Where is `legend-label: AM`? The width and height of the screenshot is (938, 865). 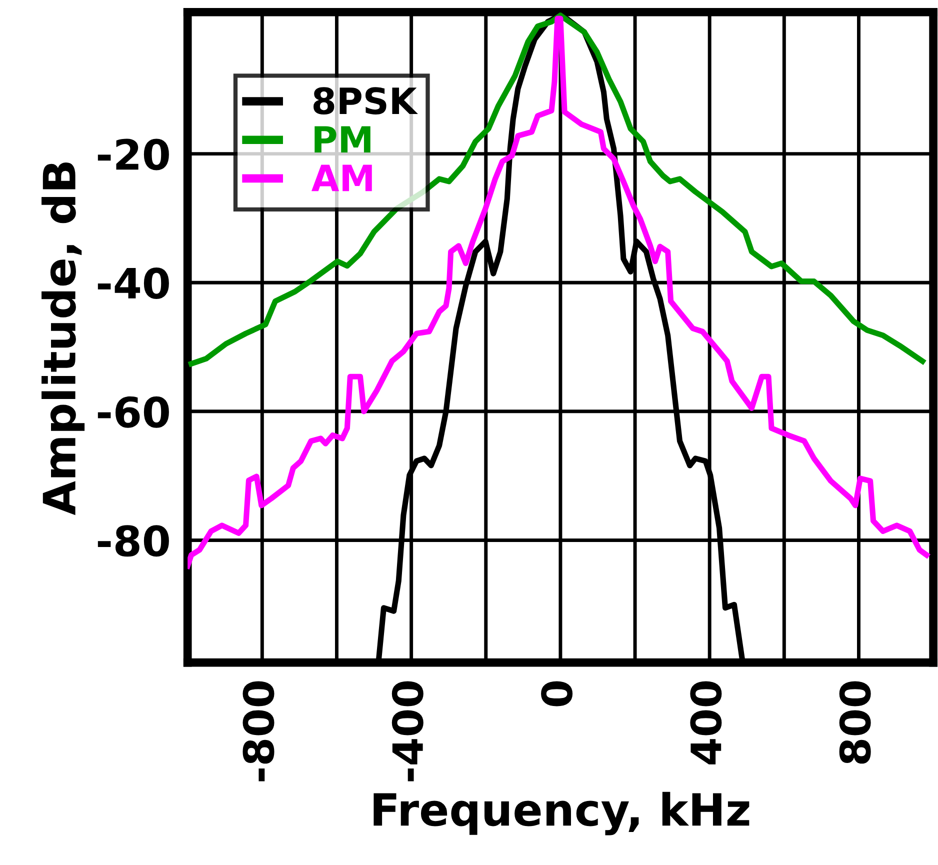
legend-label: AM is located at coordinates (341, 178).